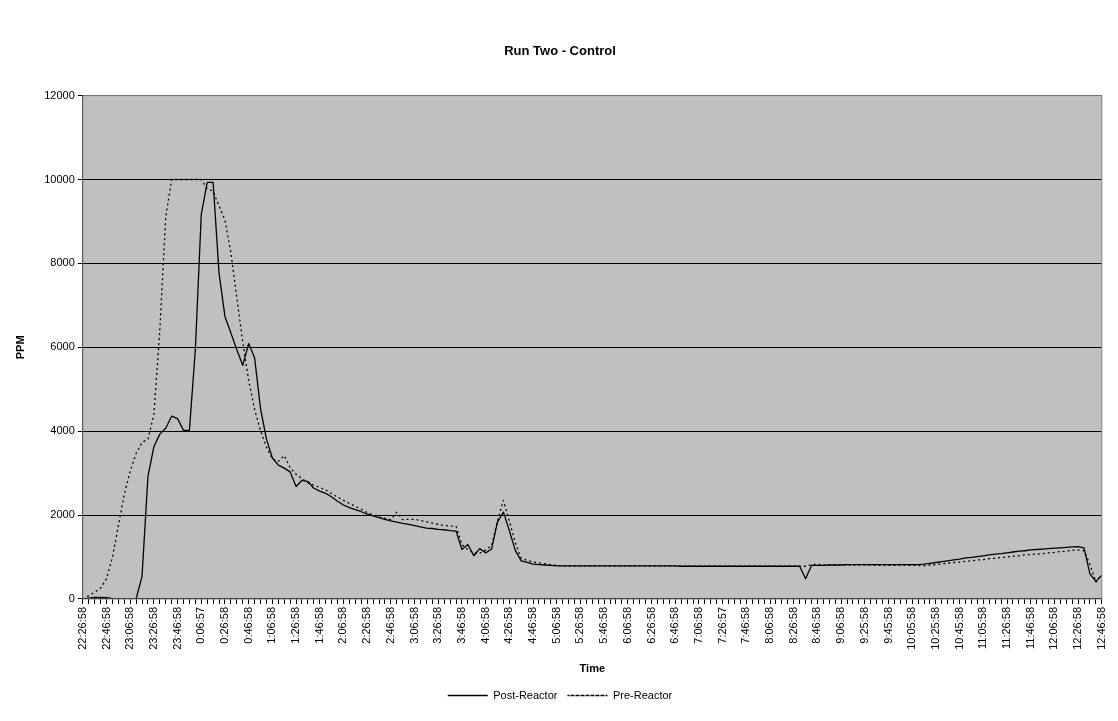 The width and height of the screenshot is (1118, 721). Describe the element at coordinates (697, 625) in the screenshot. I see `x-tick-label: 7:06:58` at that location.